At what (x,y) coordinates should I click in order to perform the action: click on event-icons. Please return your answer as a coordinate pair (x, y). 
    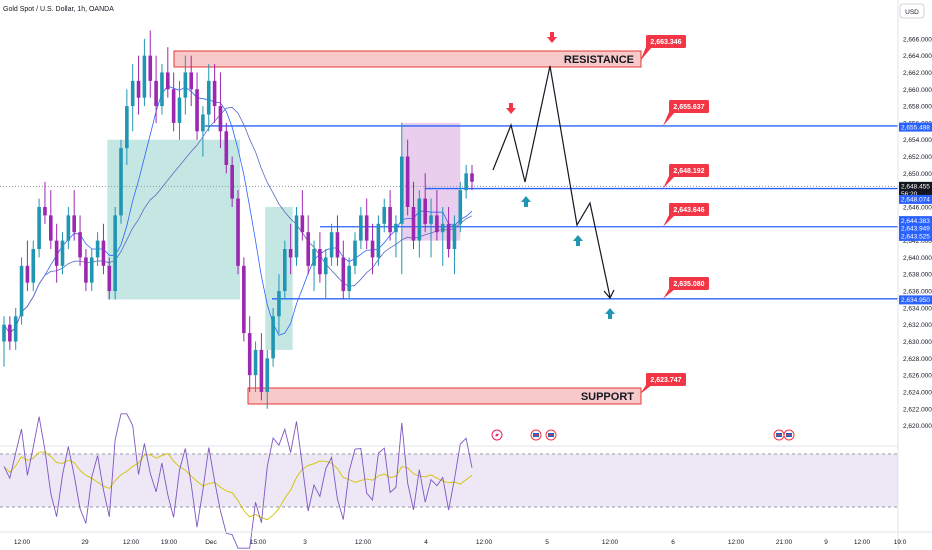
    Looking at the image, I should click on (643, 435).